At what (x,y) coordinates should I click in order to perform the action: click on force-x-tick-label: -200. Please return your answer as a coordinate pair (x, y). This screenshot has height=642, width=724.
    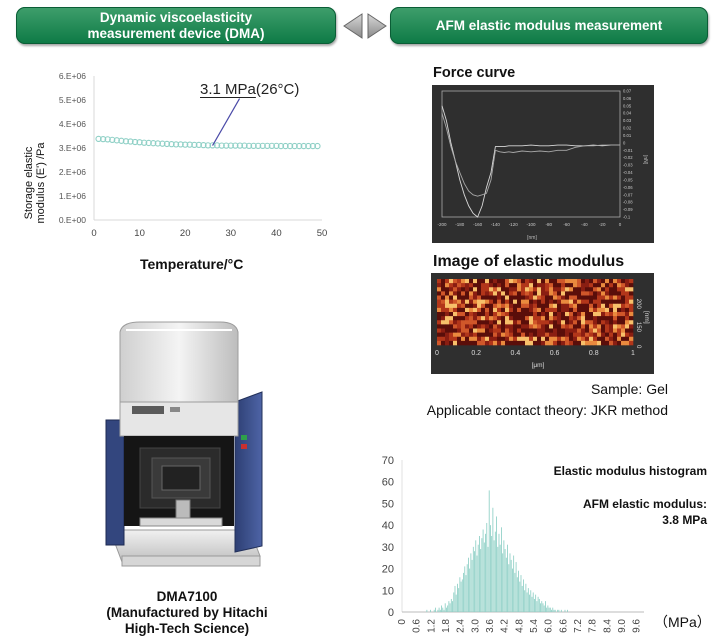
    Looking at the image, I should click on (442, 224).